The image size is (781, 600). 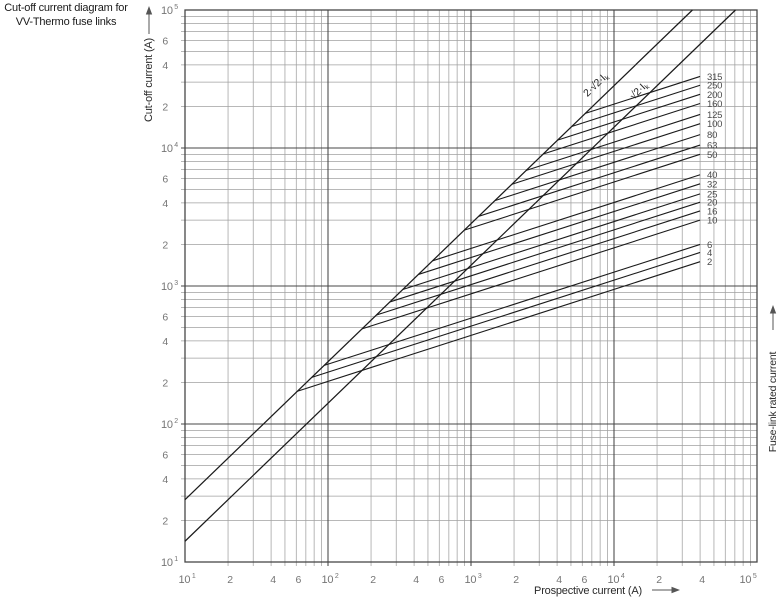 What do you see at coordinates (747, 579) in the screenshot?
I see `x-tick-label: 10 5` at bounding box center [747, 579].